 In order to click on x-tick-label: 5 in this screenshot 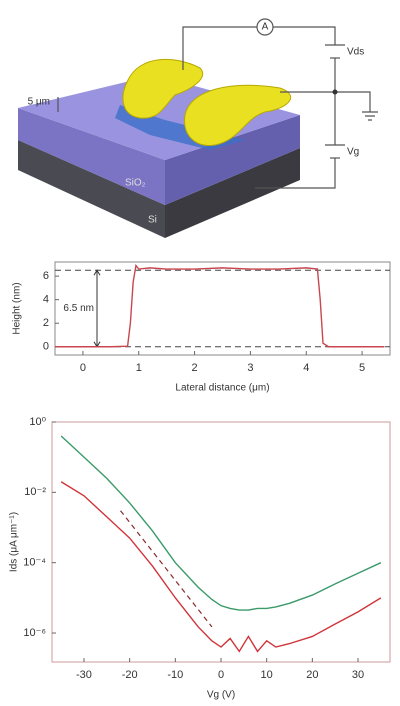, I will do `click(362, 368)`.